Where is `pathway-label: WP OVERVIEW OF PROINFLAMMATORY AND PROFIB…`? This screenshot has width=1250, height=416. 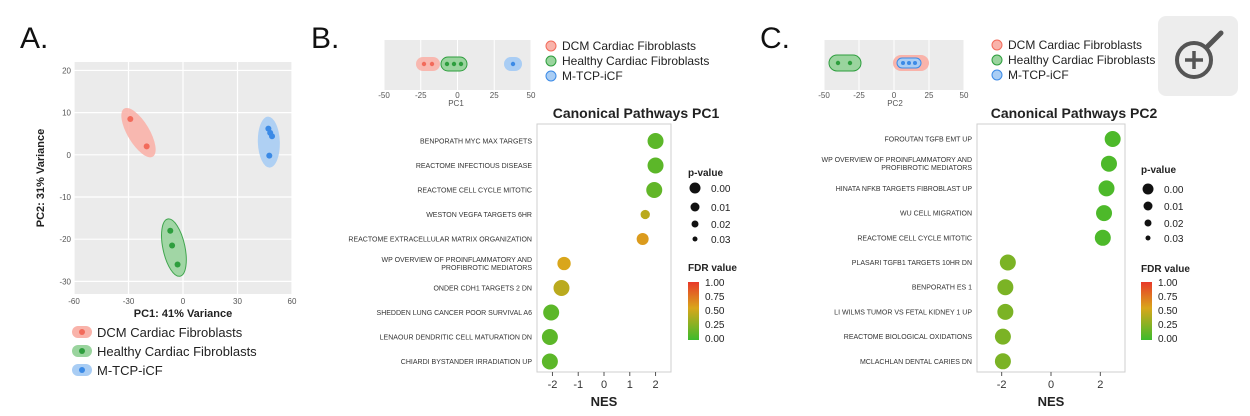 pathway-label: WP OVERVIEW OF PROINFLAMMATORY AND PROFIB… is located at coordinates (456, 264).